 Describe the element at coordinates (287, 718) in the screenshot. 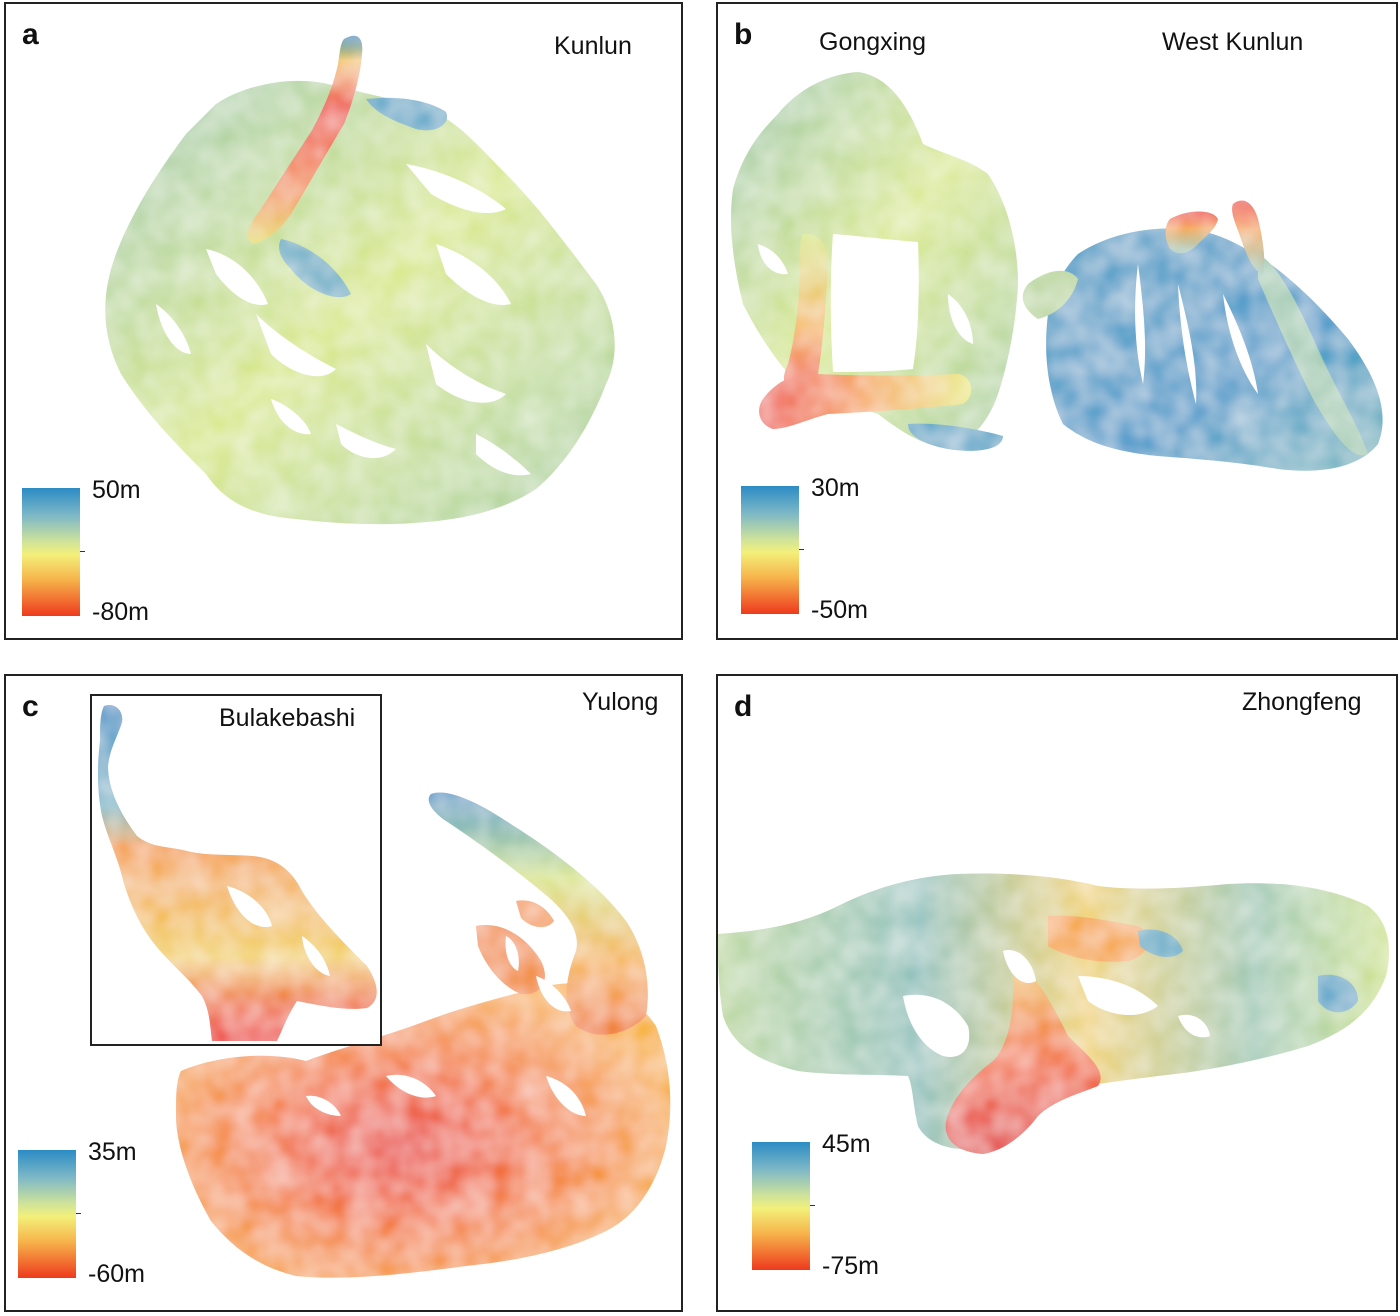

I see `glacier-name: Bulakebashi` at that location.